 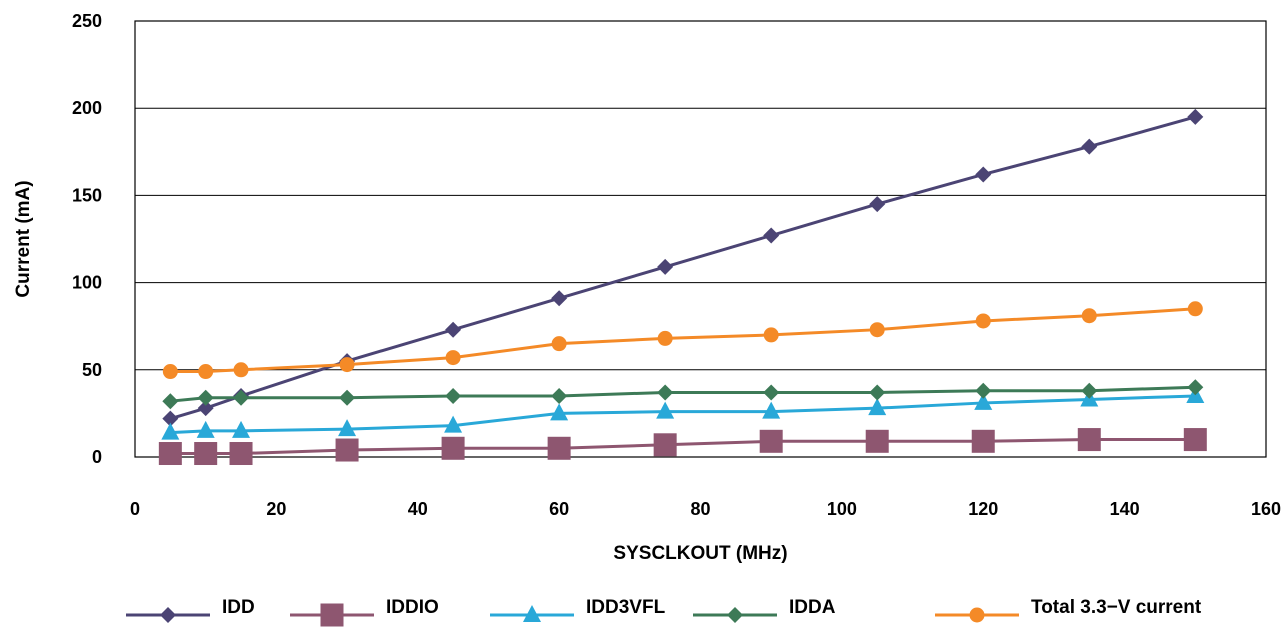 What do you see at coordinates (812, 607) in the screenshot?
I see `legend-label: IDDA` at bounding box center [812, 607].